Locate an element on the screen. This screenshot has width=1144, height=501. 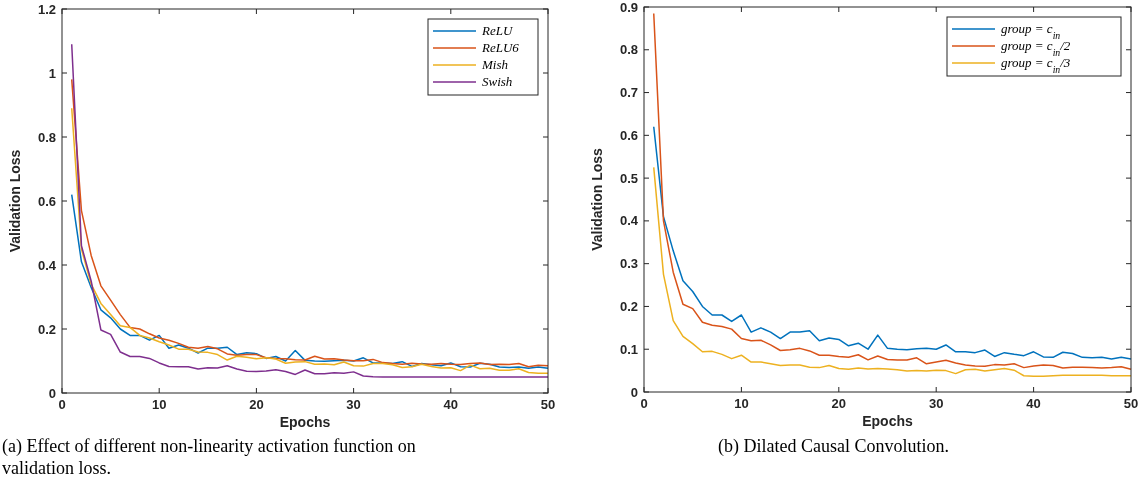
y-tick-label: 1 is located at coordinates (52, 73).